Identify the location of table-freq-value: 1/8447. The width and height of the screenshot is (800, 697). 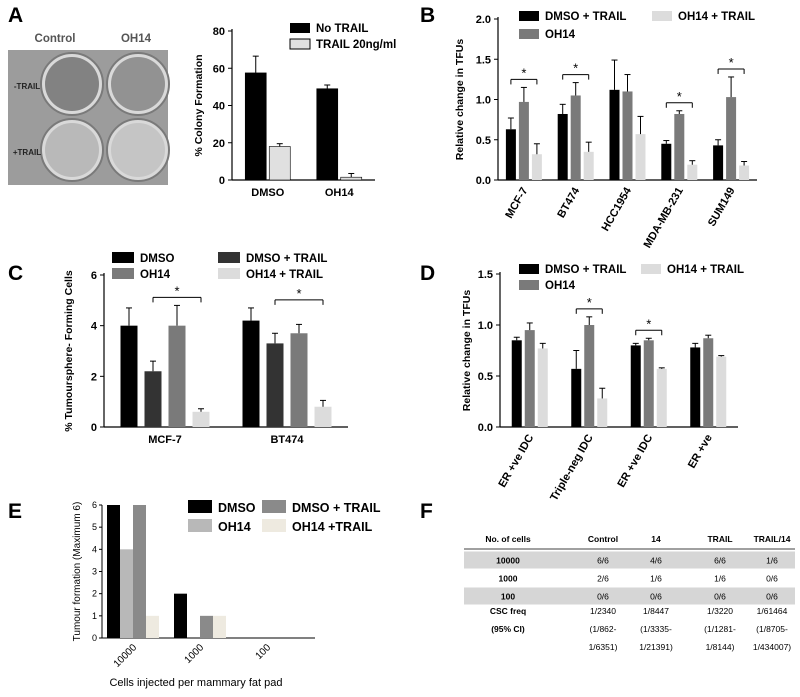
(656, 611).